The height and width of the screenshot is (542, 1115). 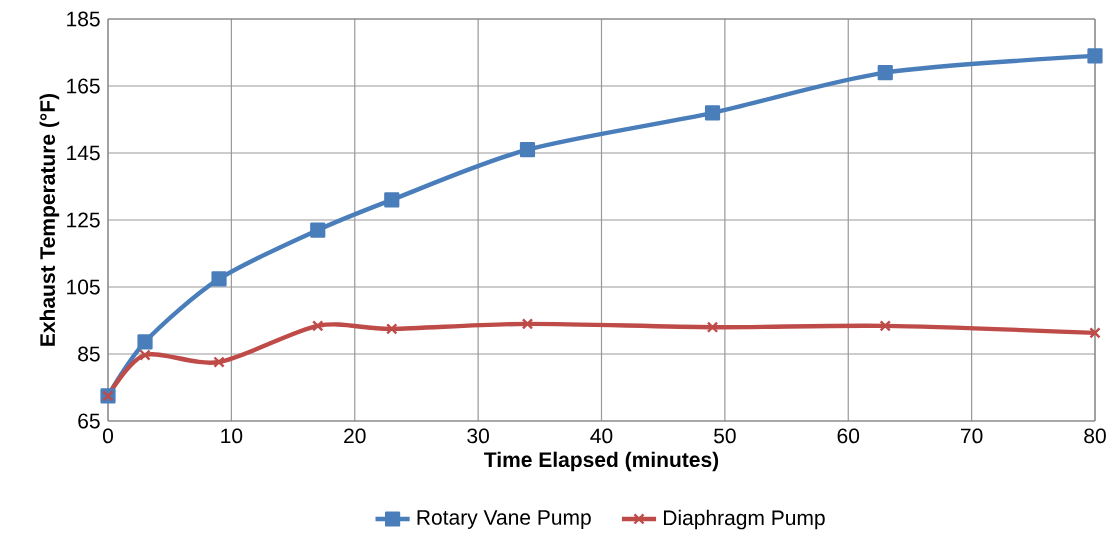 What do you see at coordinates (478, 436) in the screenshot?
I see `x-tick-label: 30` at bounding box center [478, 436].